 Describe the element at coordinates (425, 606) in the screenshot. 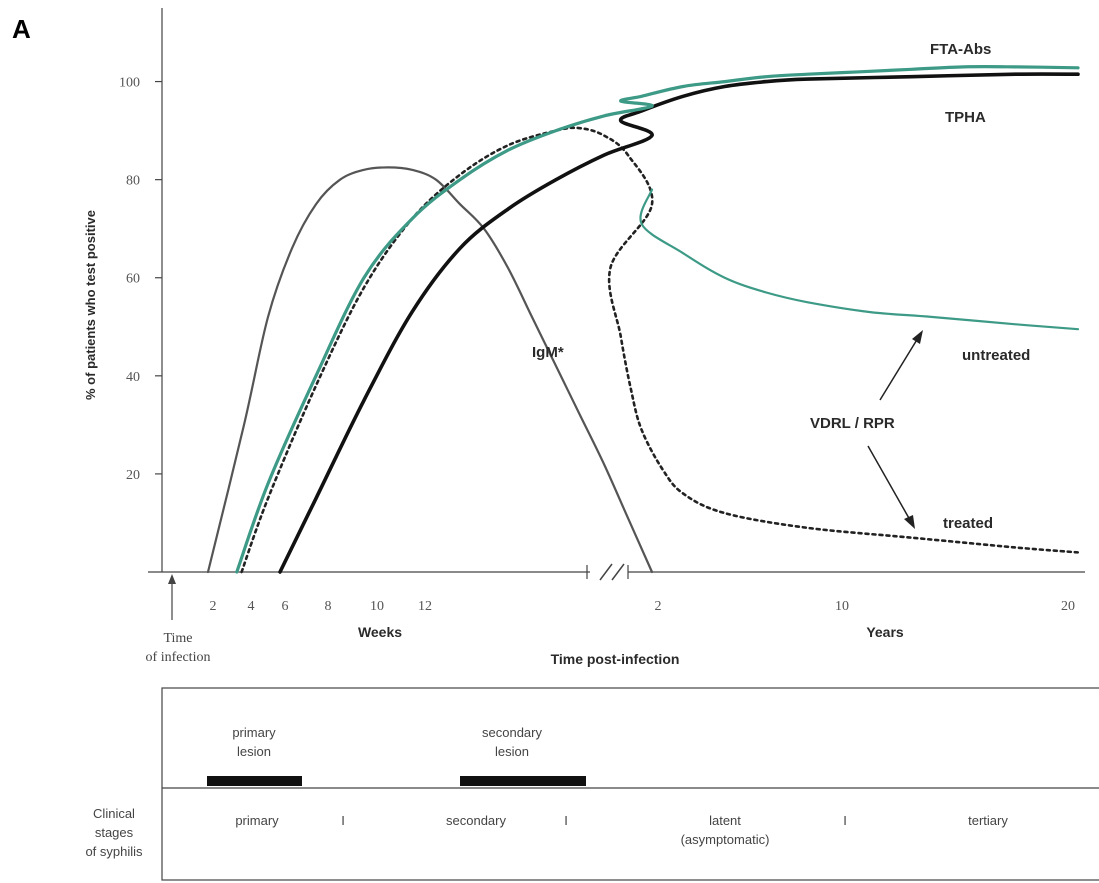

I see `x-tick-label-week: 12` at that location.